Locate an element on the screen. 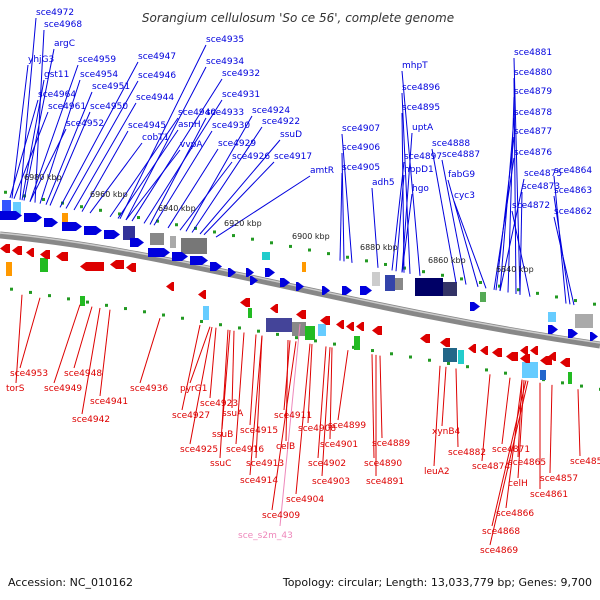 The width and height of the screenshot is (600, 600). gene-label: sce4936 is located at coordinates (149, 389).